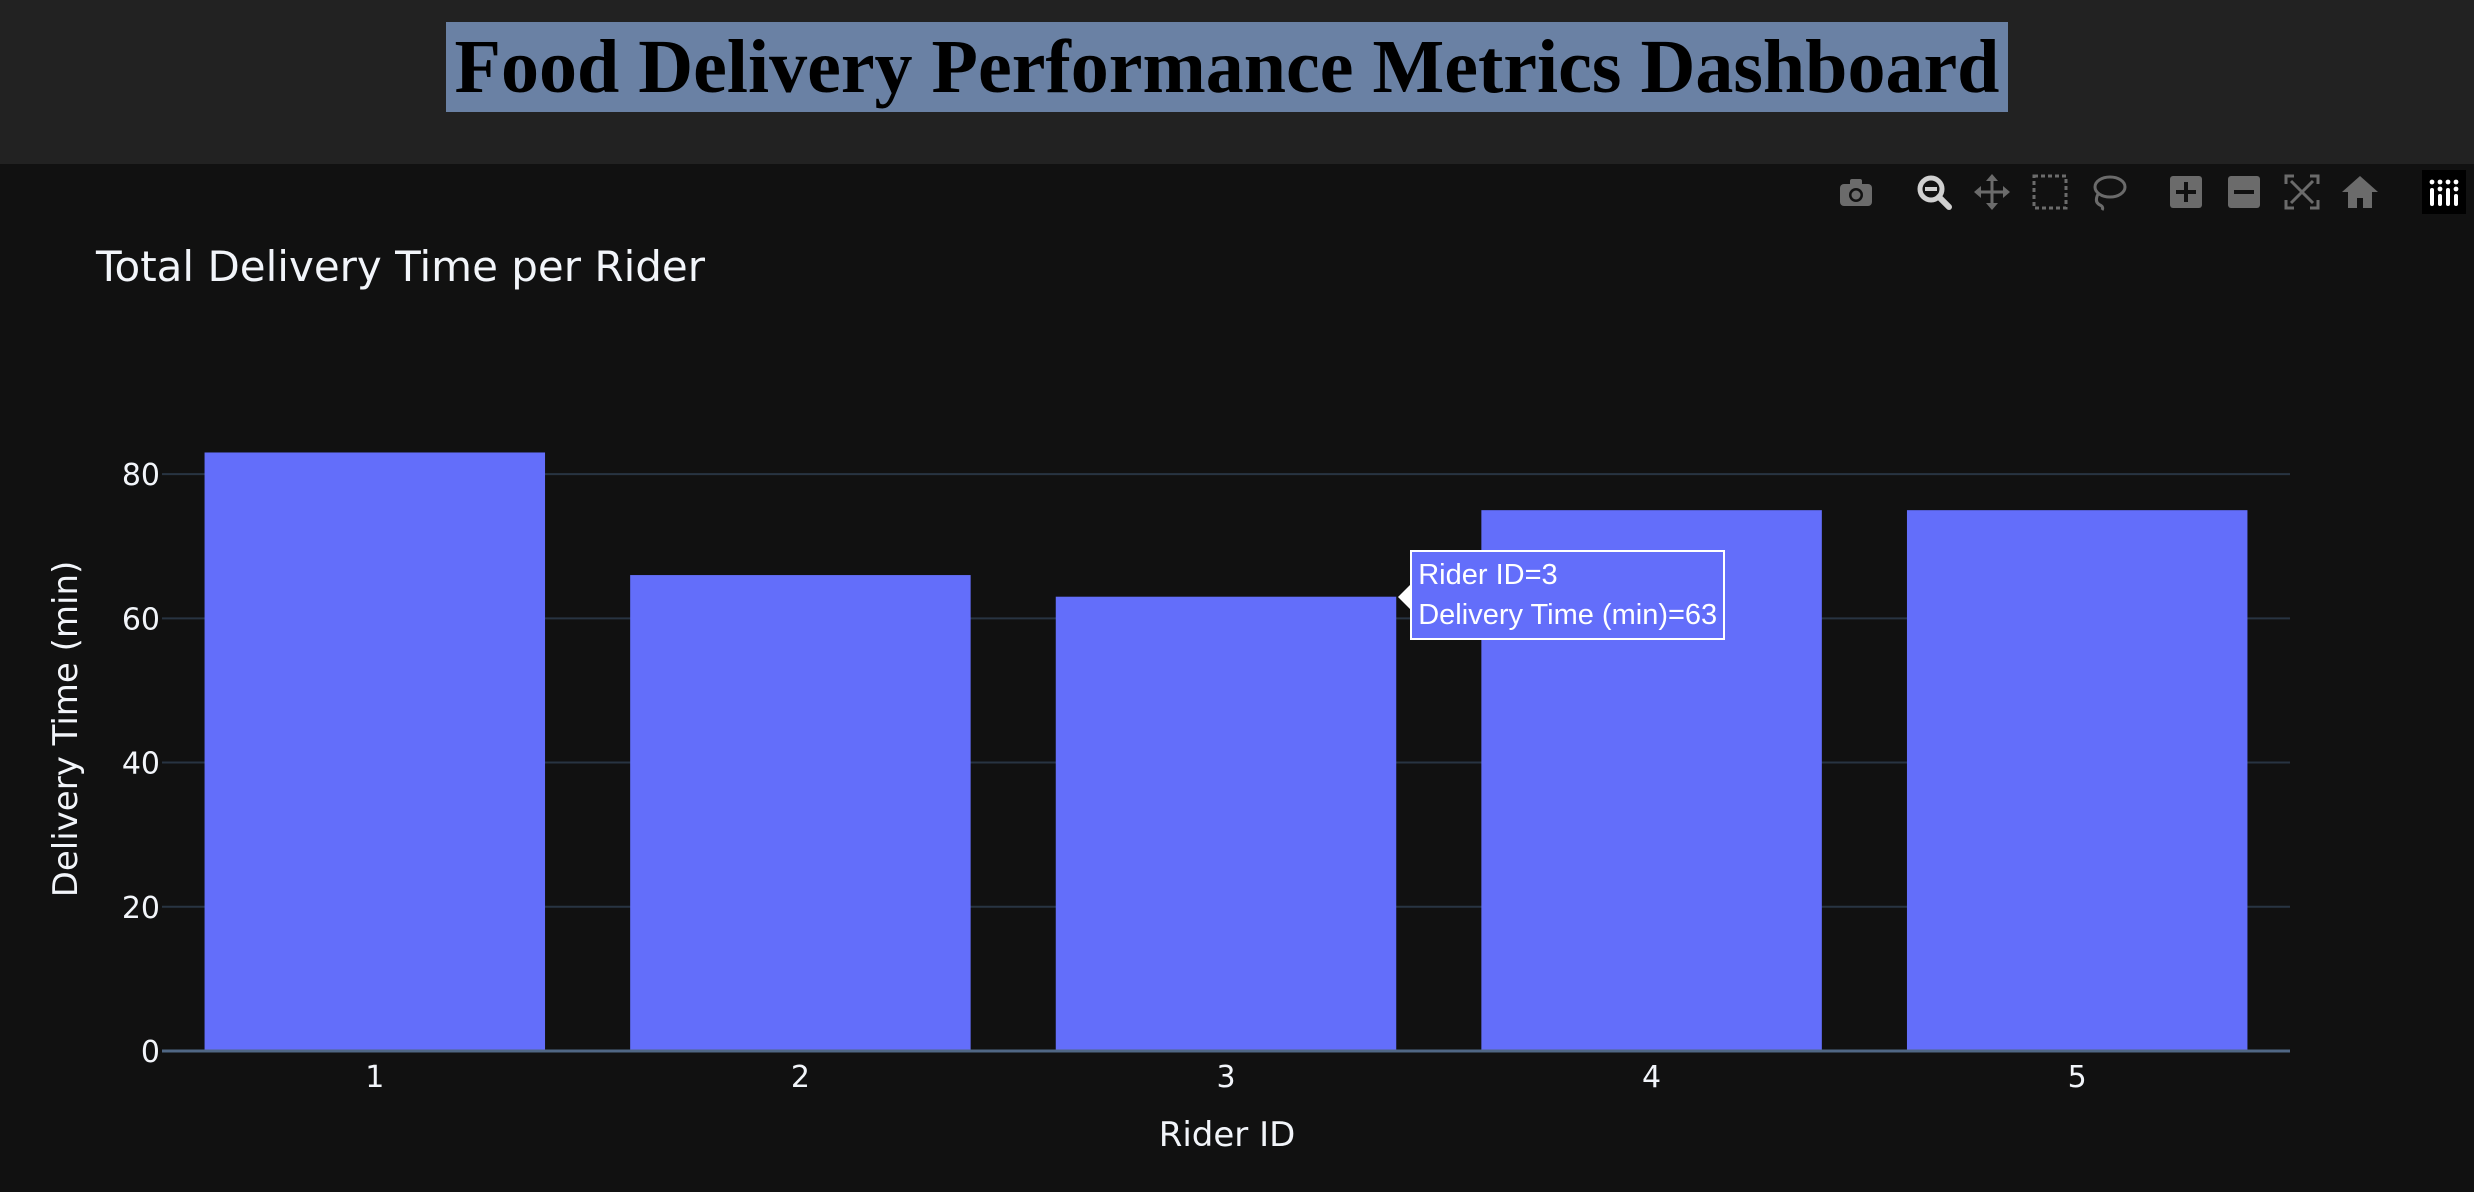  I want to click on x-tick-label: 4, so click(1651, 1077).